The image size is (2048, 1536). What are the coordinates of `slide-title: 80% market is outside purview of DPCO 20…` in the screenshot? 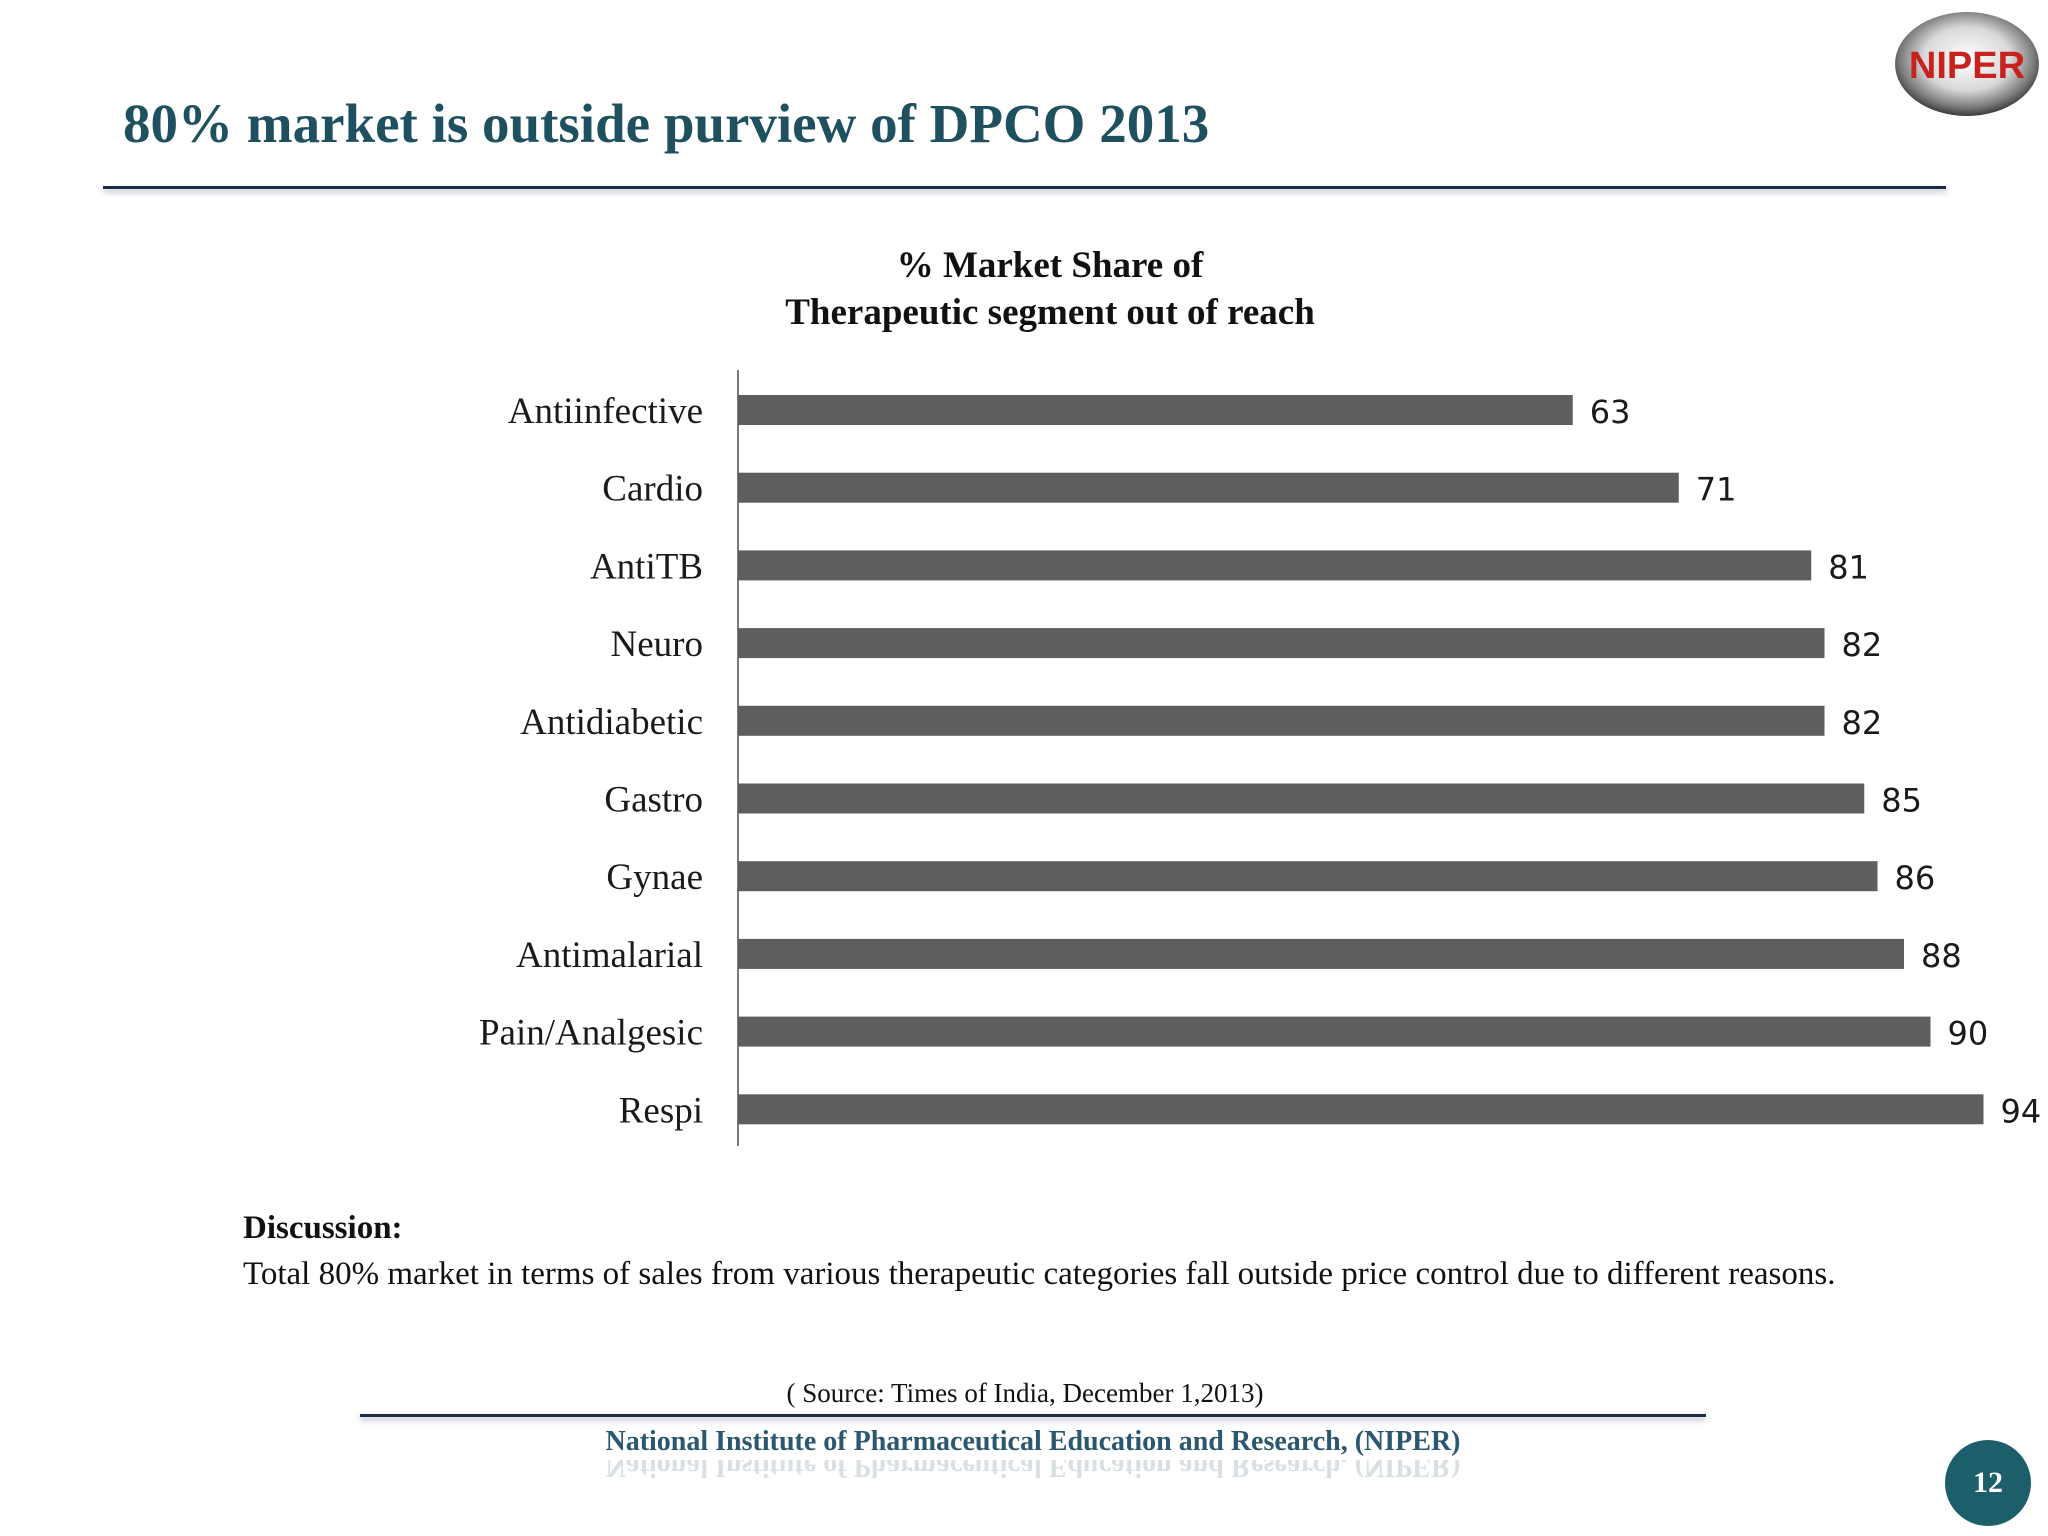 It's located at (666, 123).